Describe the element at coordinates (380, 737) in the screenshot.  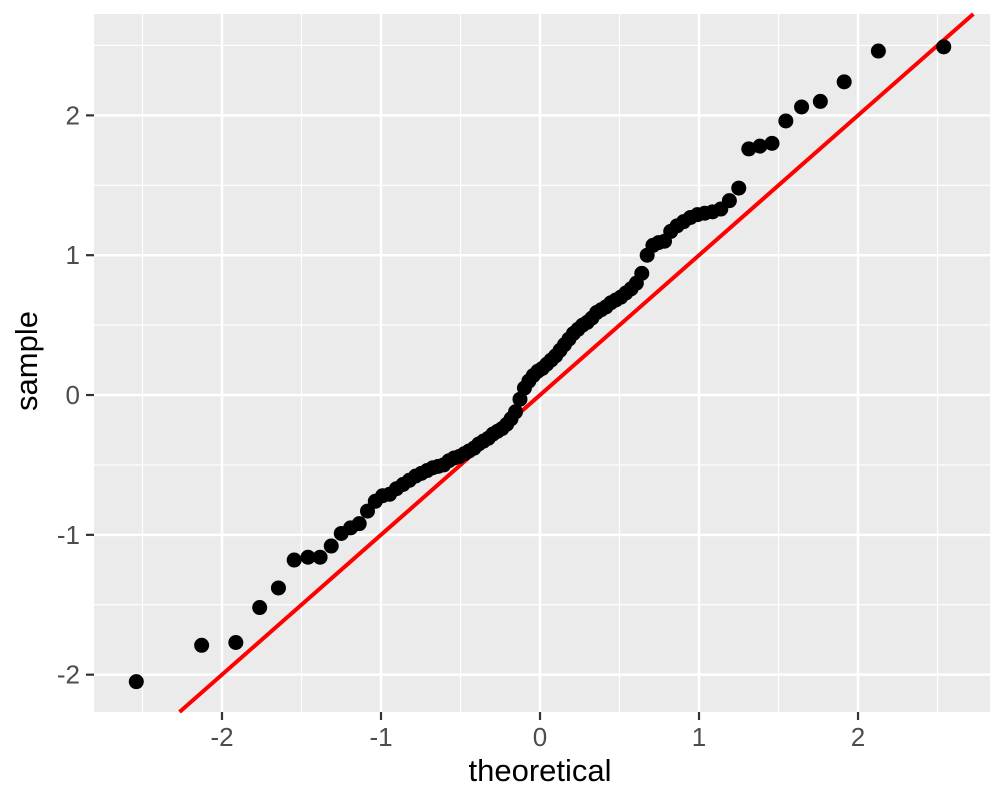
I see `x-tick-label: -1` at that location.